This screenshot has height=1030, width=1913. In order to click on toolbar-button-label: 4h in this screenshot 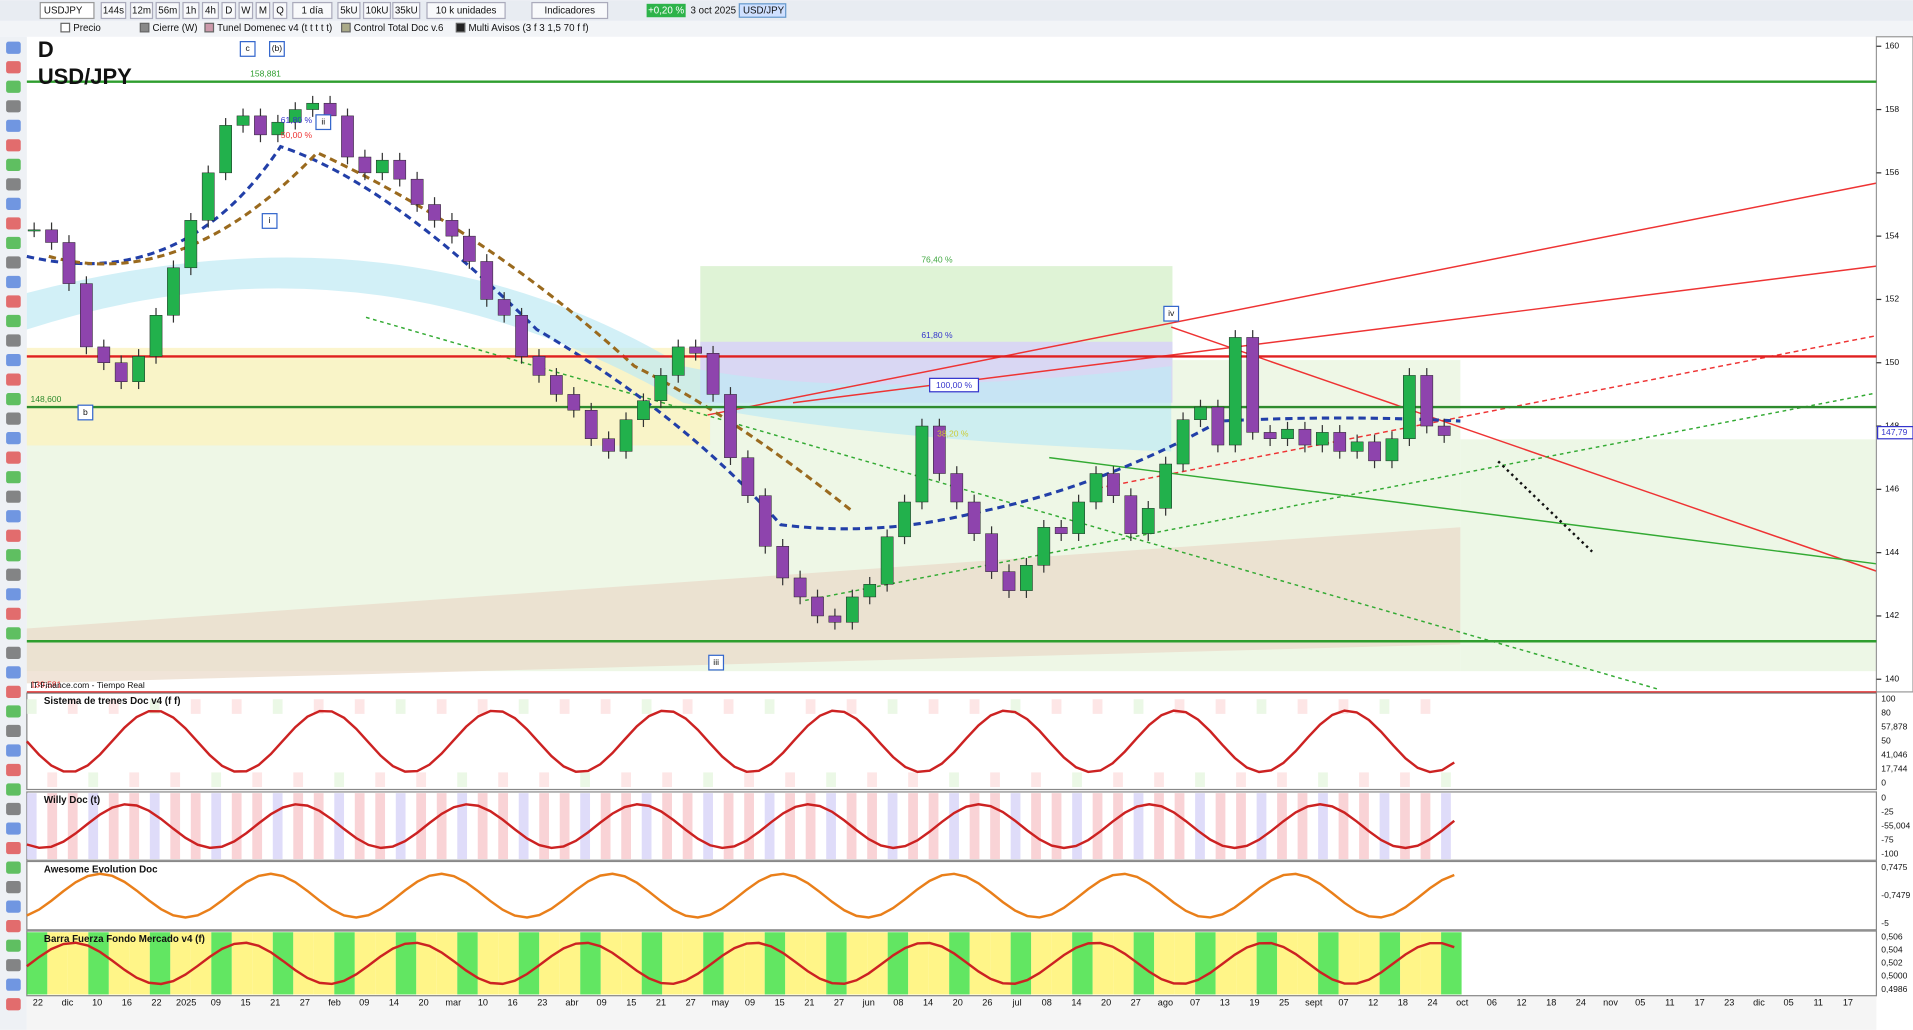, I will do `click(210, 11)`.